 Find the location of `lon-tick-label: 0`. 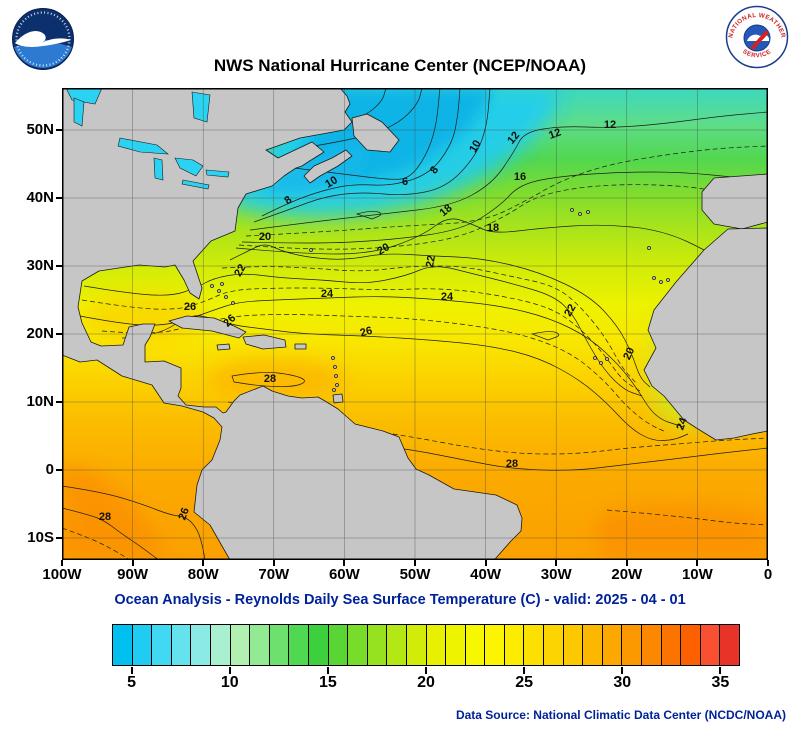

lon-tick-label: 0 is located at coordinates (768, 574).